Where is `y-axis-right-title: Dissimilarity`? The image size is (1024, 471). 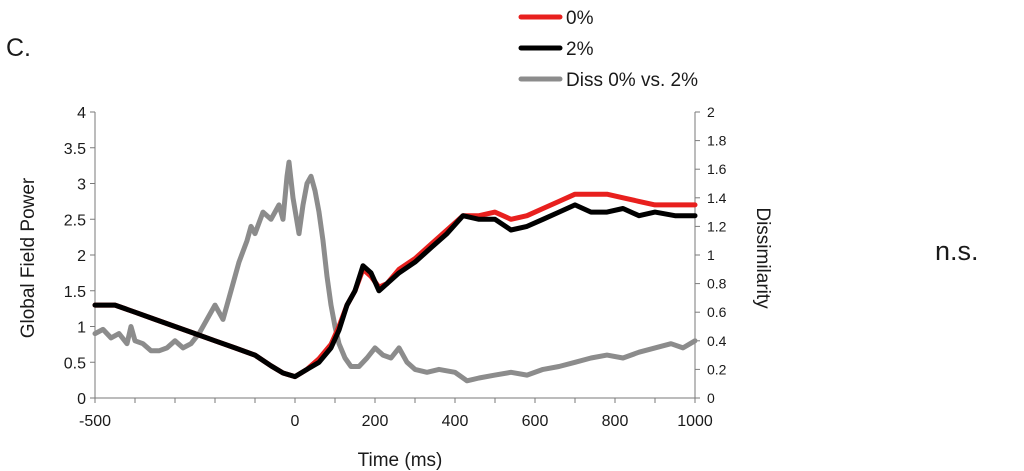 y-axis-right-title: Dissimilarity is located at coordinates (762, 258).